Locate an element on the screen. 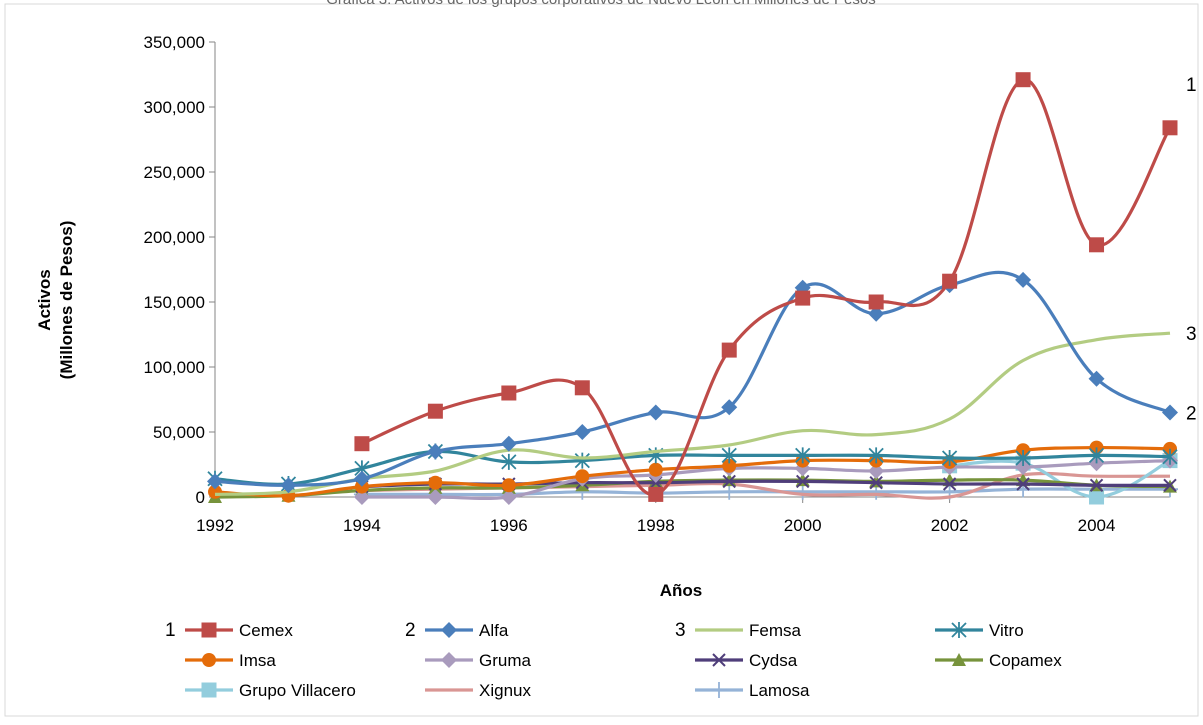 Image resolution: width=1203 pixels, height=725 pixels. y-tick-label: 350,000 is located at coordinates (174, 42).